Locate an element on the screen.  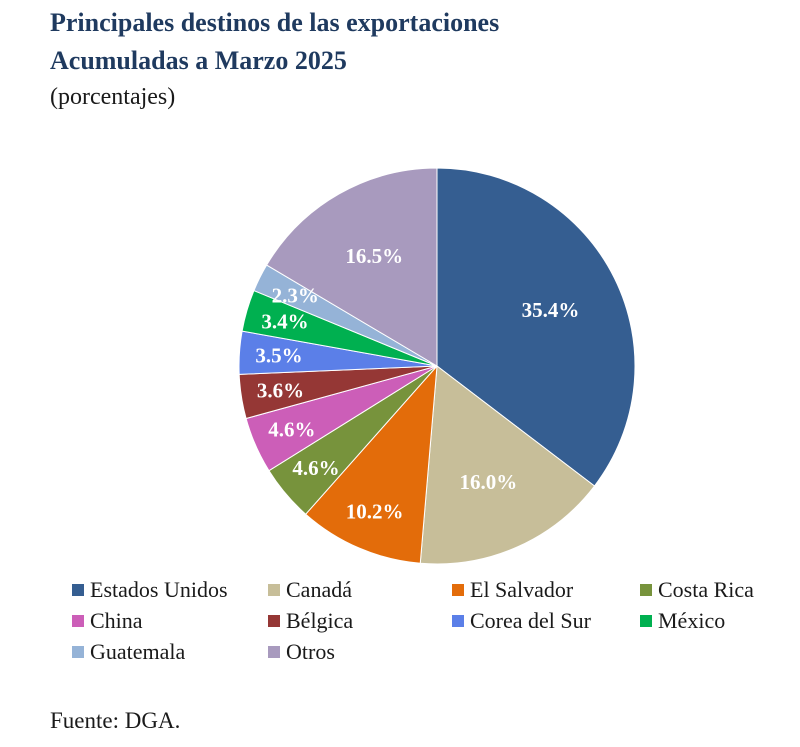
pie-slice-otros is located at coordinates (351, 267).